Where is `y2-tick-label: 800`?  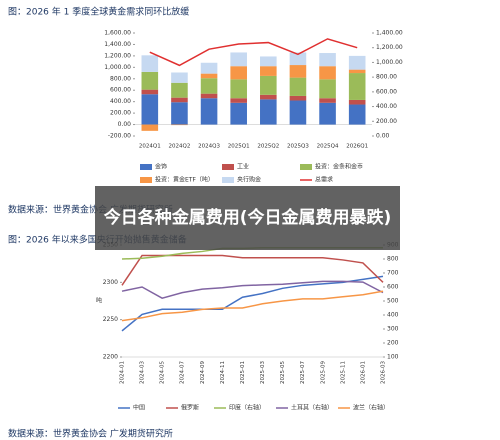 y2-tick-label: 800 is located at coordinates (393, 259).